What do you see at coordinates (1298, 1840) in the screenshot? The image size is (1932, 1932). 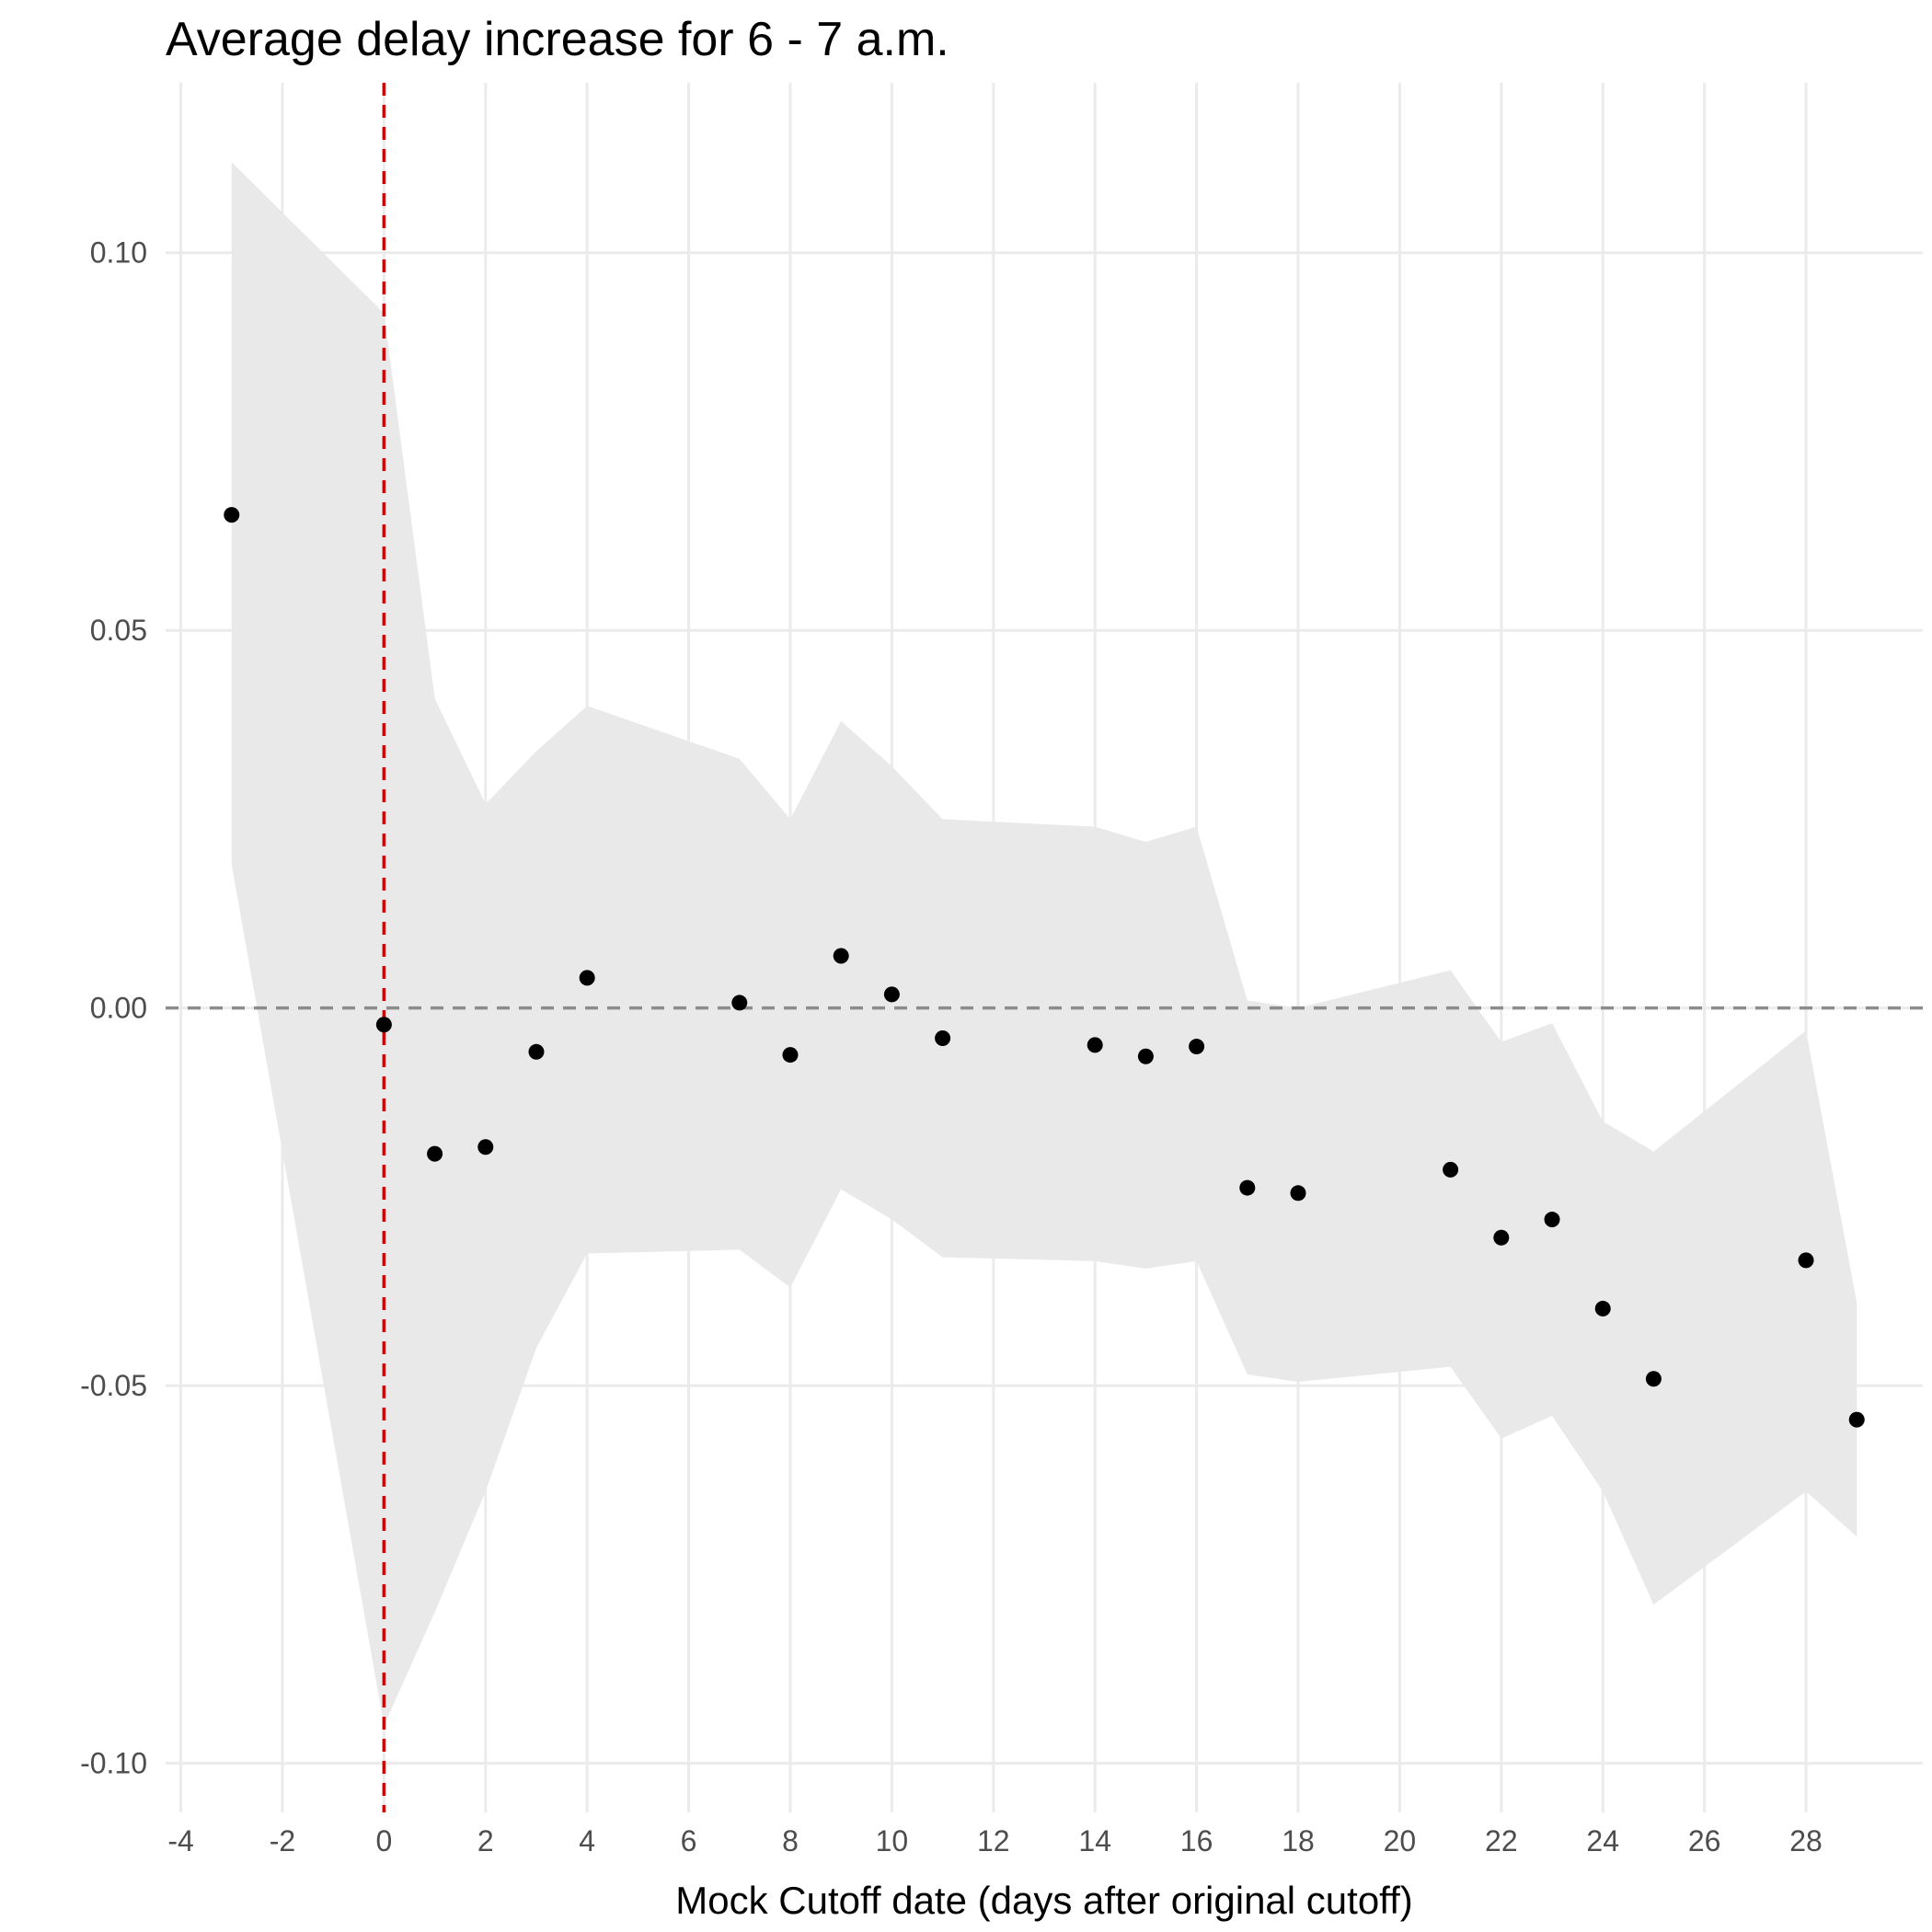 I see `x-tick-label: 18` at bounding box center [1298, 1840].